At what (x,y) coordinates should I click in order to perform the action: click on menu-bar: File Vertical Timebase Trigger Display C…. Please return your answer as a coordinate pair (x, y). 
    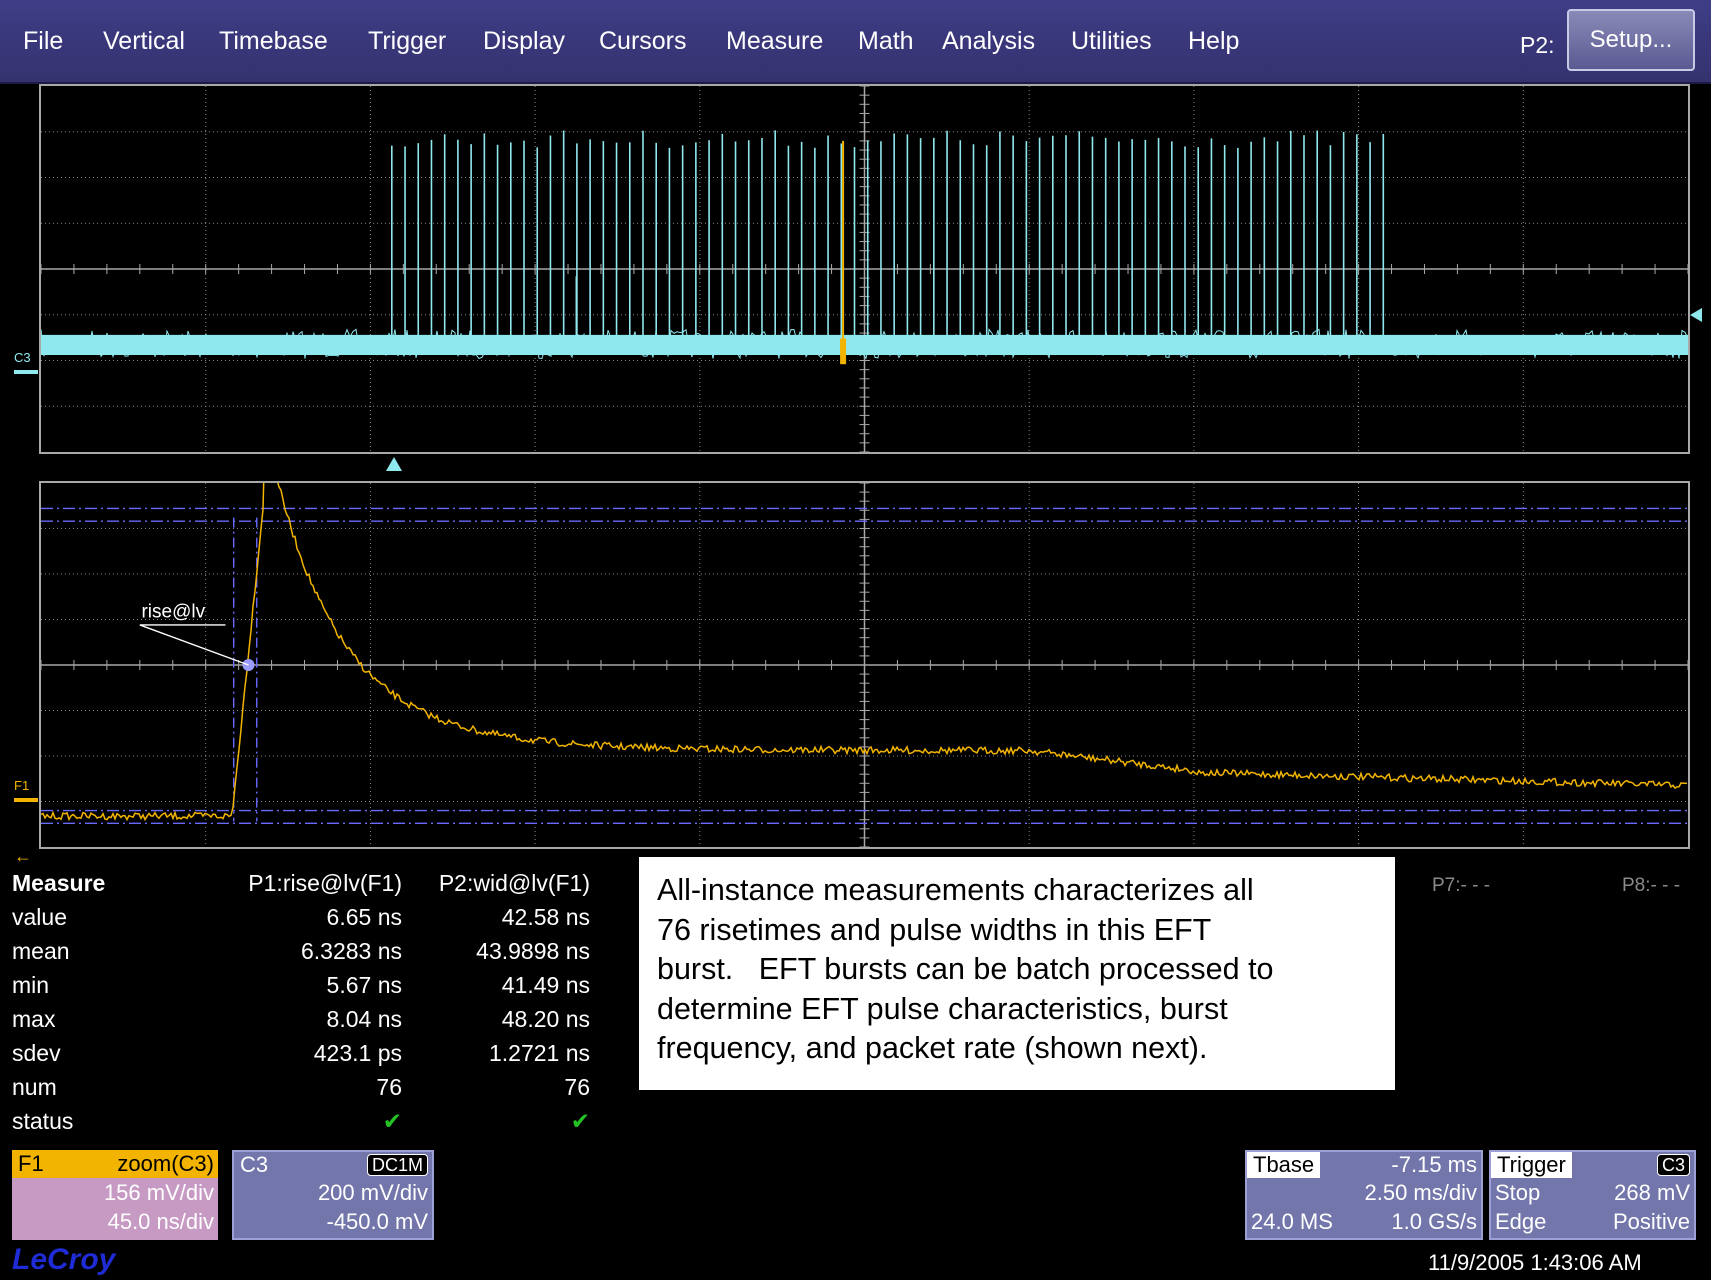
    Looking at the image, I should click on (855, 42).